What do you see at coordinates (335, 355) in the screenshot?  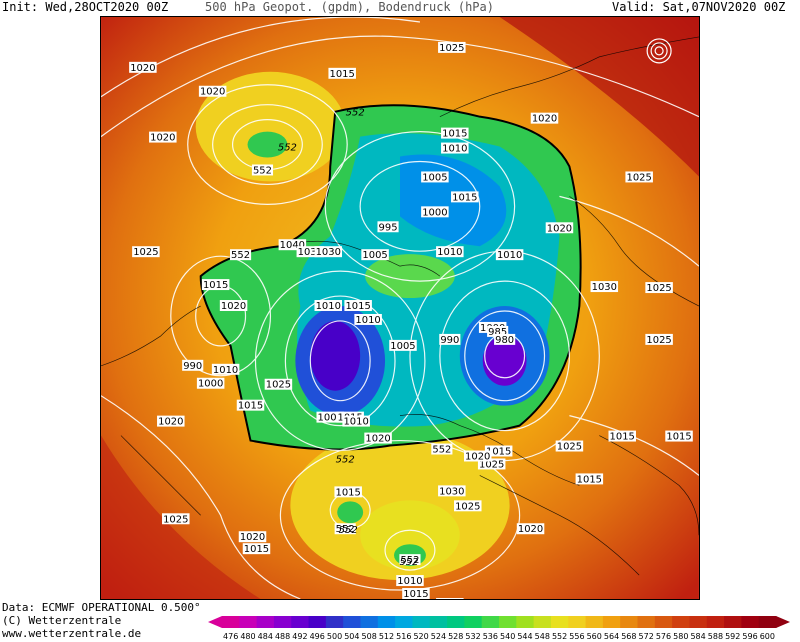 I see `low-core-center-inner` at bounding box center [335, 355].